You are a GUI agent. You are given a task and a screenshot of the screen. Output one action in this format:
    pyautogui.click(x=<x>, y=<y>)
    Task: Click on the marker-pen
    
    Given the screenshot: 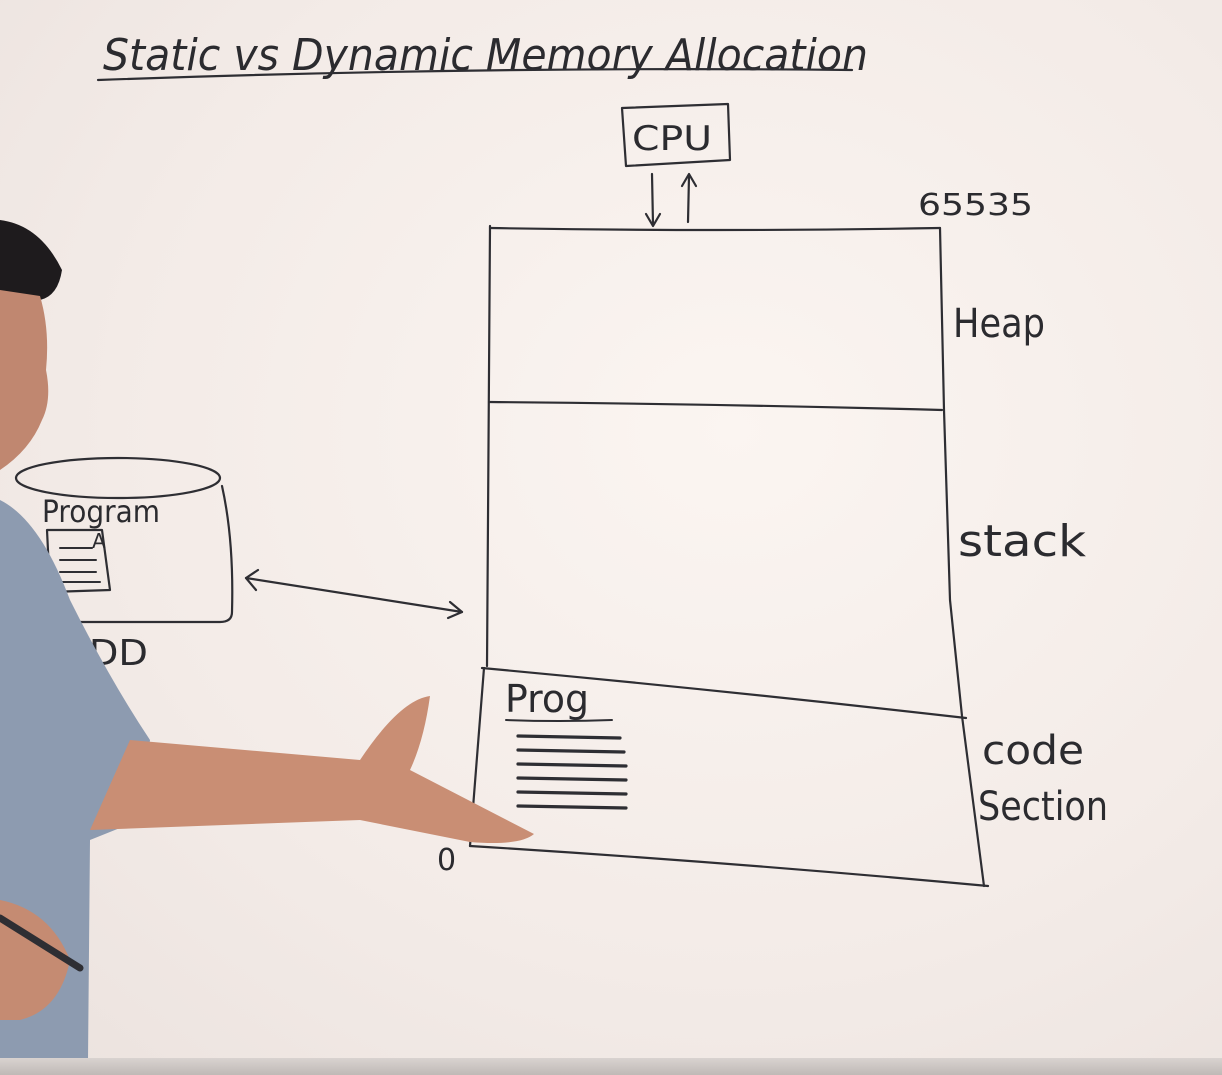 What is the action you would take?
    pyautogui.click(x=42, y=943)
    